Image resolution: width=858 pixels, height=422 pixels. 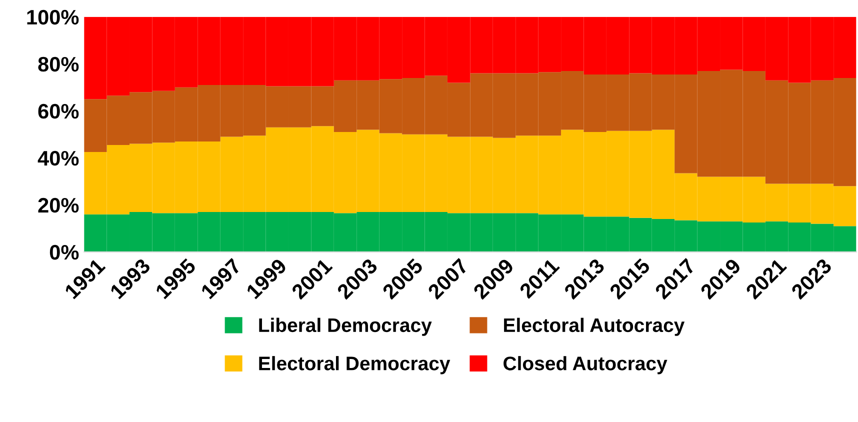 I want to click on y-tick-label: 100%, so click(x=53, y=17).